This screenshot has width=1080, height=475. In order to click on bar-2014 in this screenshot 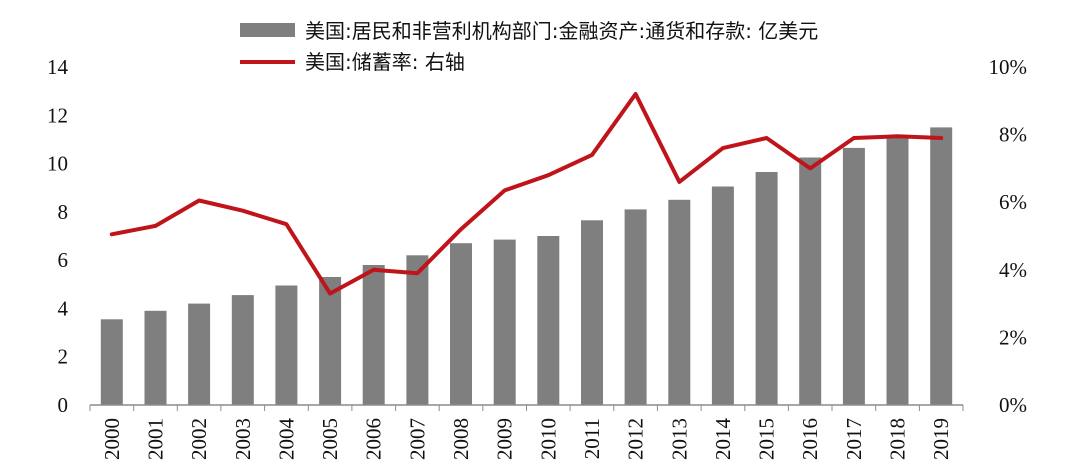, I will do `click(722, 295)`.